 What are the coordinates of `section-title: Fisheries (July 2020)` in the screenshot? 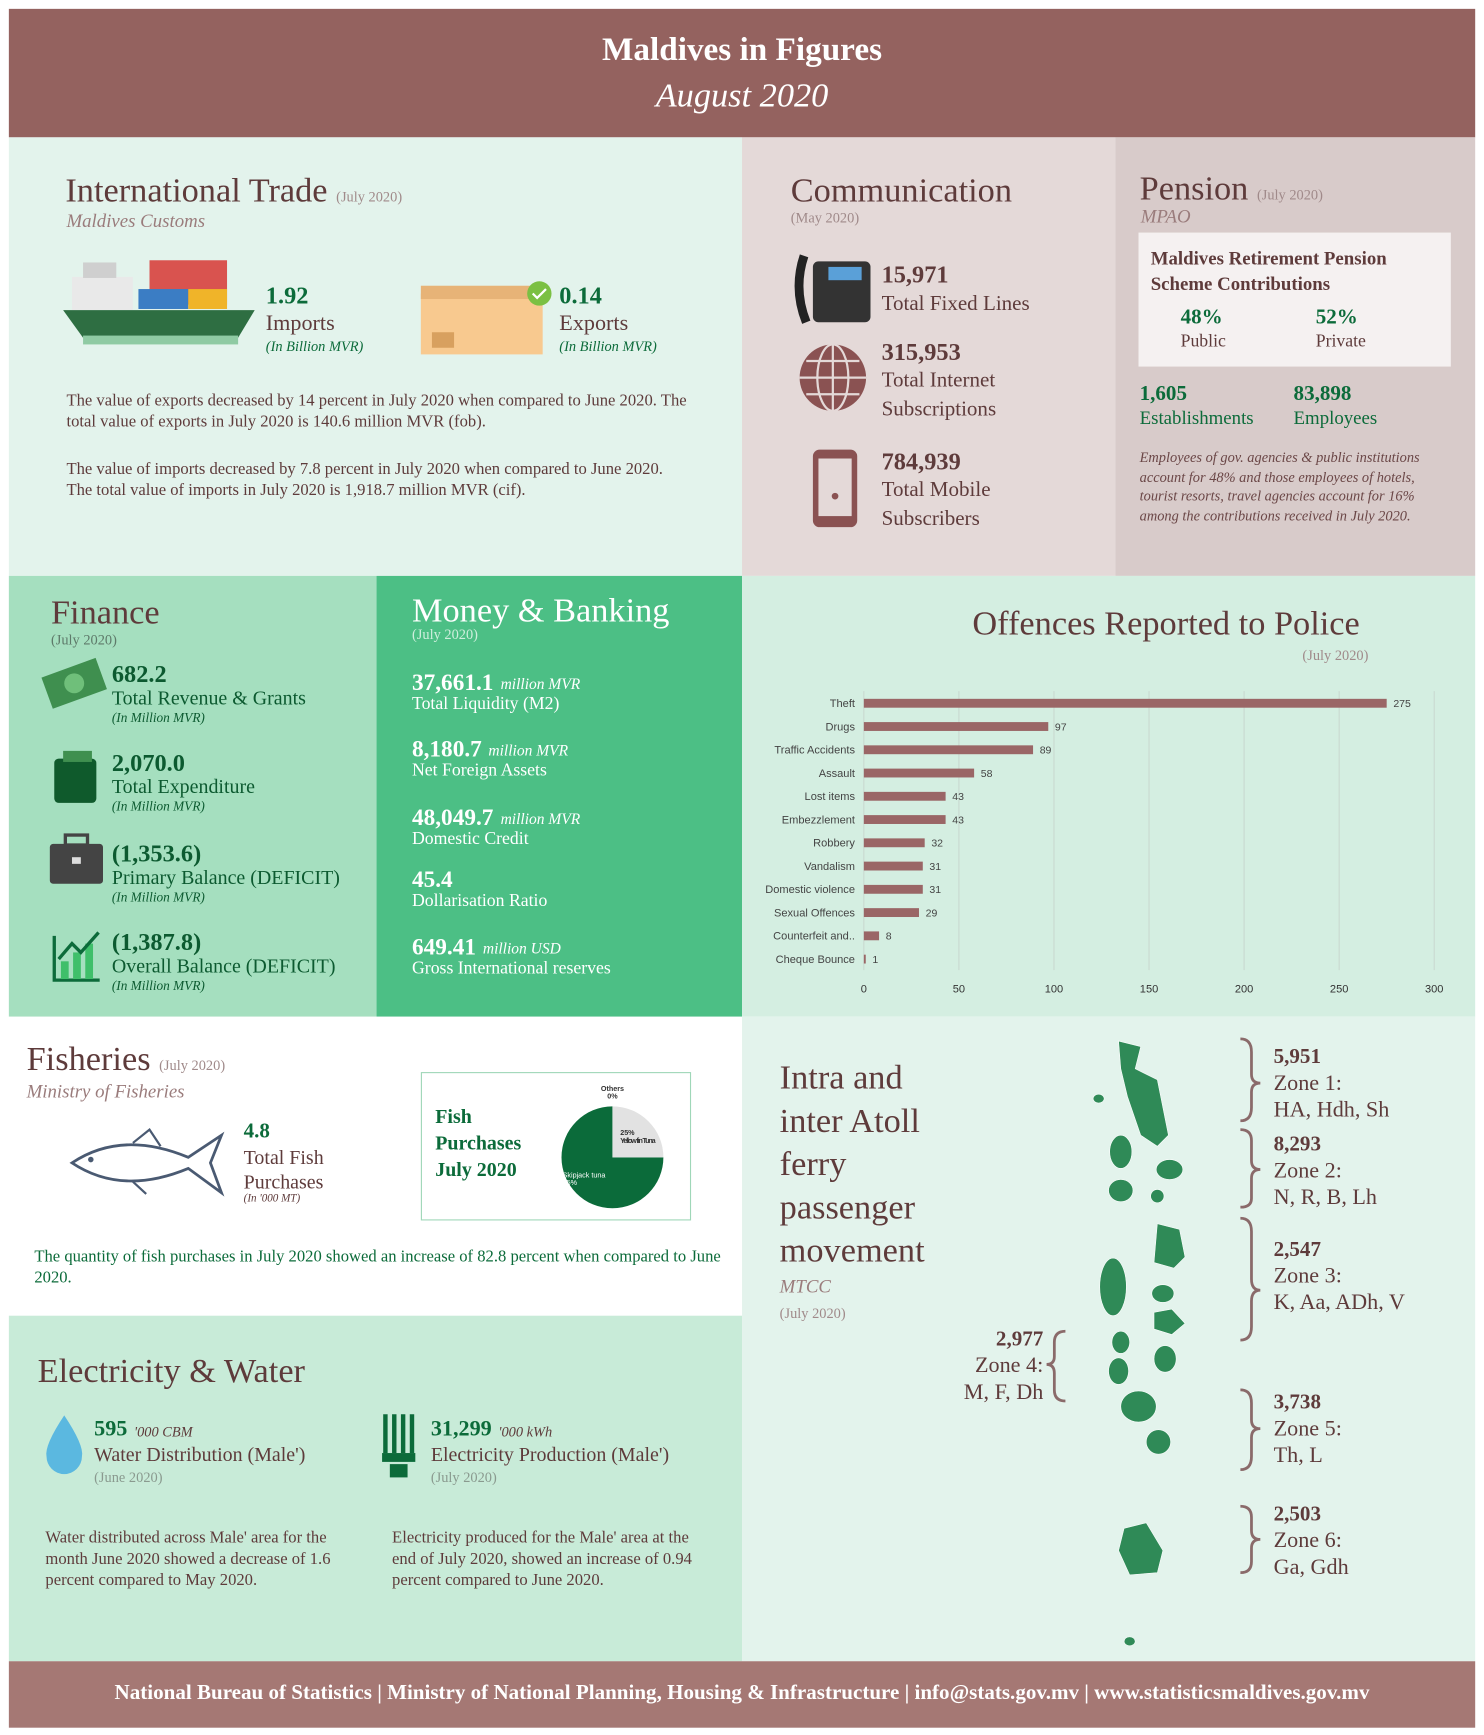 It's located at (126, 1059).